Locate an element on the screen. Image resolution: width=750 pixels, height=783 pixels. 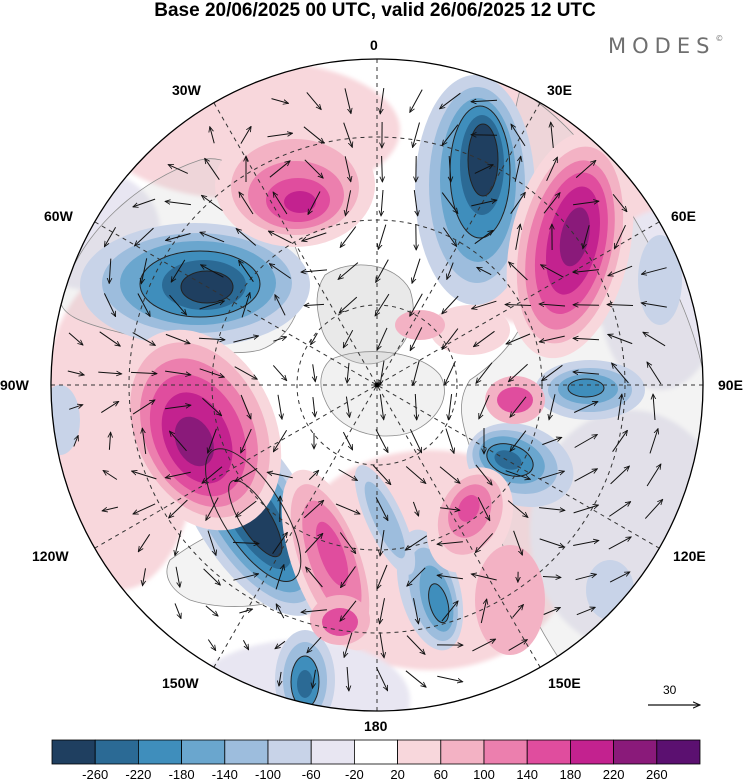
colorbar-tick-label: -220 is located at coordinates (138, 774).